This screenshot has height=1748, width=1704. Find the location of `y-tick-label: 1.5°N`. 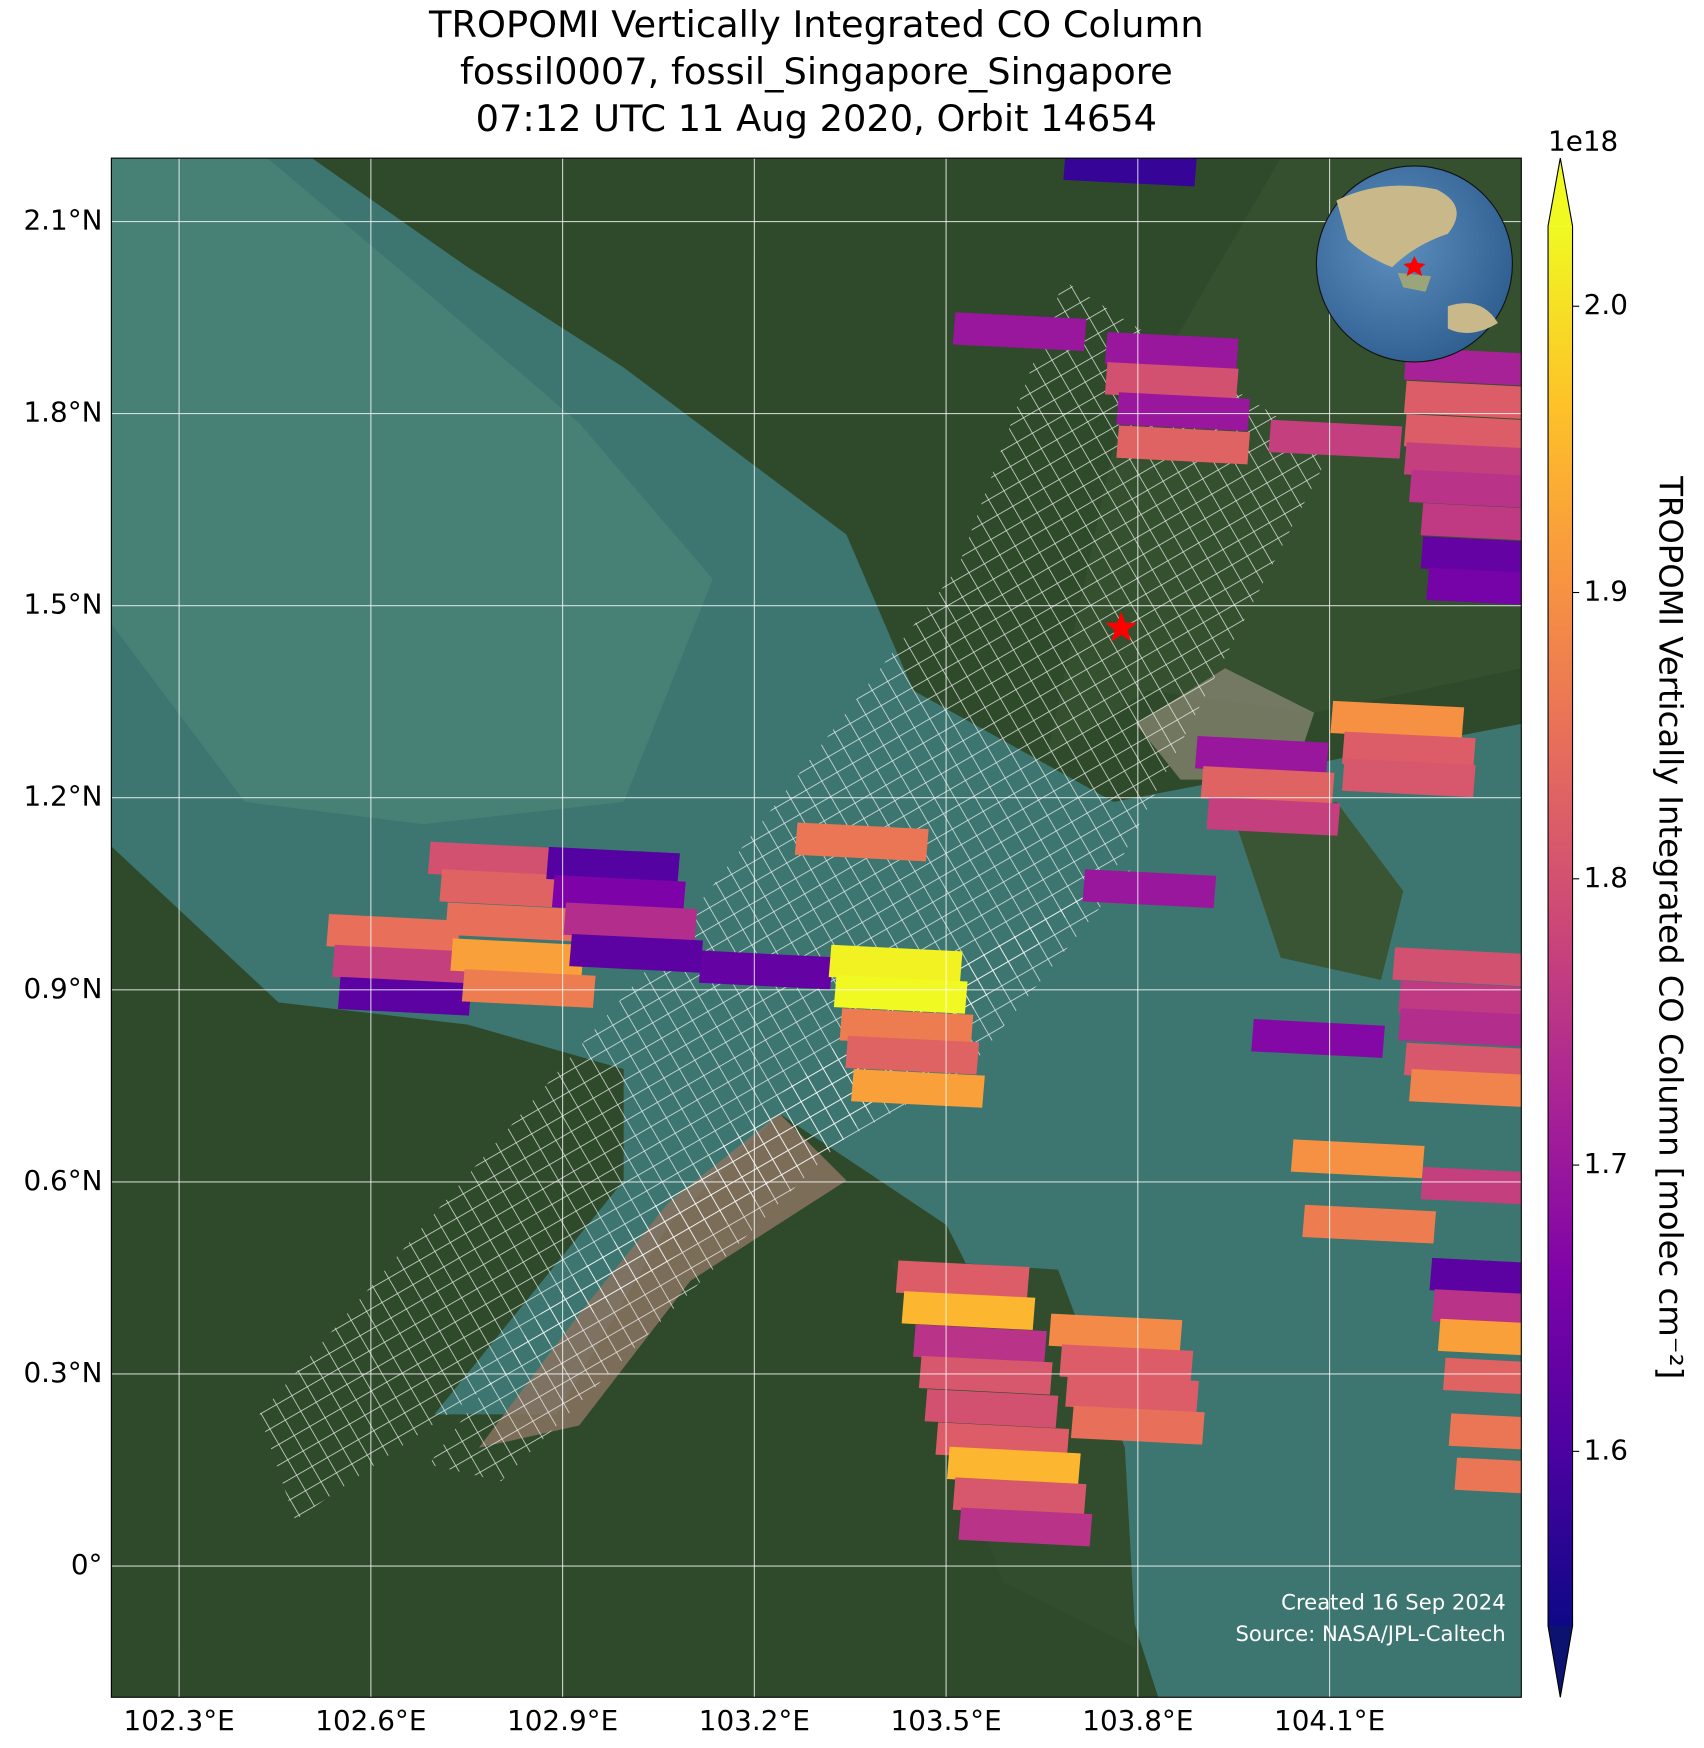

y-tick-label: 1.5°N is located at coordinates (62, 604).